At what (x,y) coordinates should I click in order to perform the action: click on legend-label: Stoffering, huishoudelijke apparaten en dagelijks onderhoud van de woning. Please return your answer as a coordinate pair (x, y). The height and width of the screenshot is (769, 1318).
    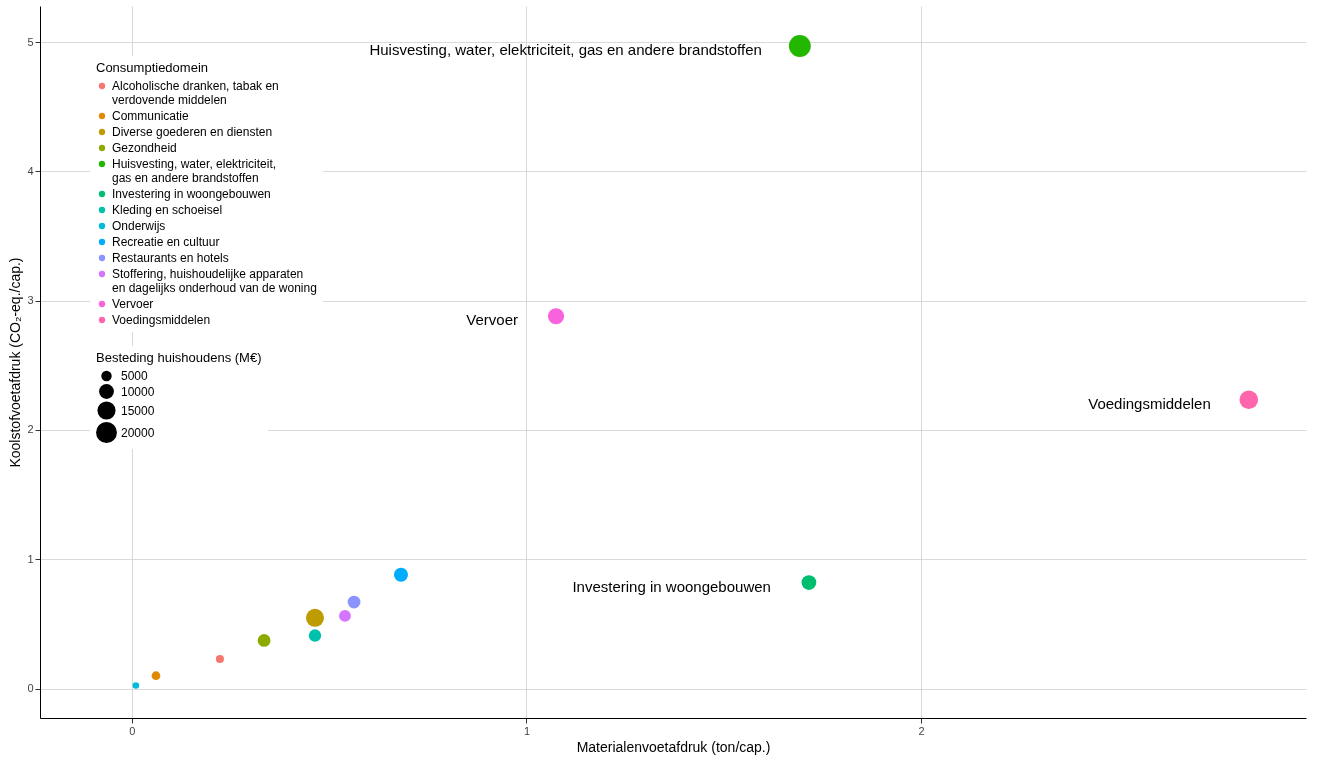
    Looking at the image, I should click on (214, 281).